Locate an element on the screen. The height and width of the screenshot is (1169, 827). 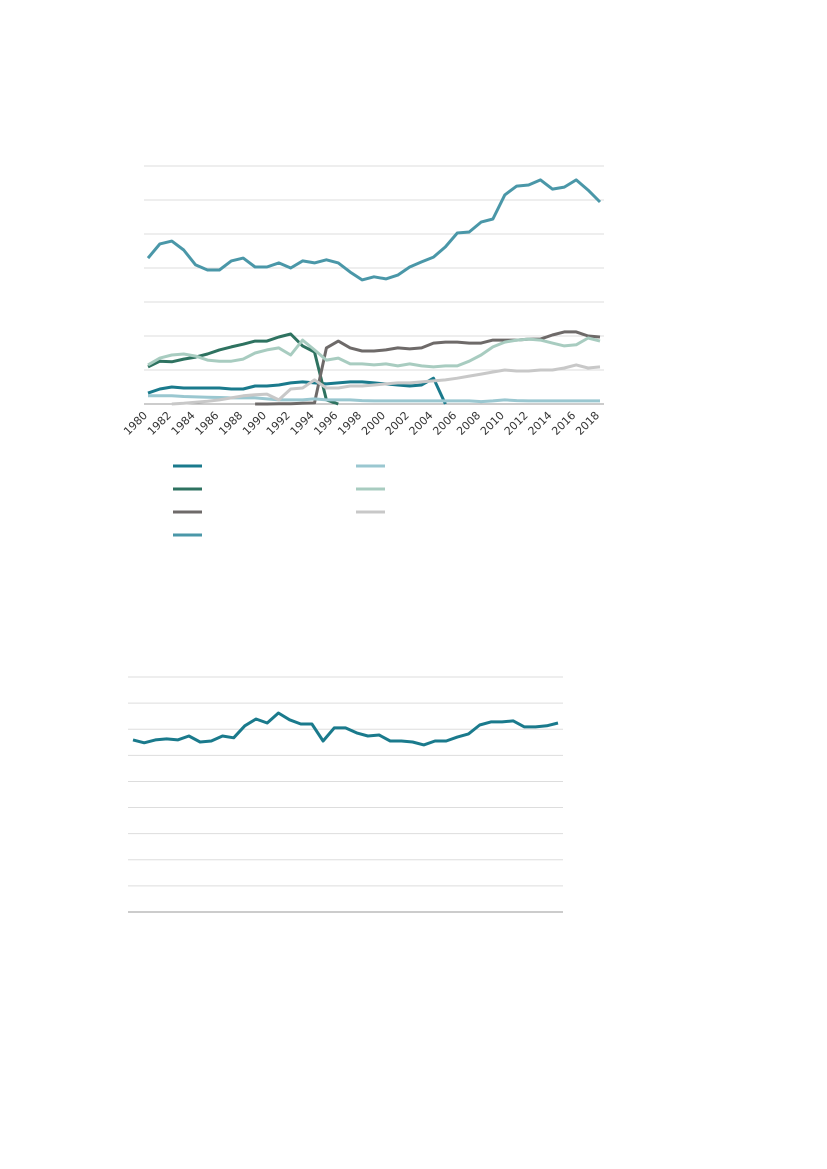
x-tick-label: 2000 is located at coordinates (373, 423).